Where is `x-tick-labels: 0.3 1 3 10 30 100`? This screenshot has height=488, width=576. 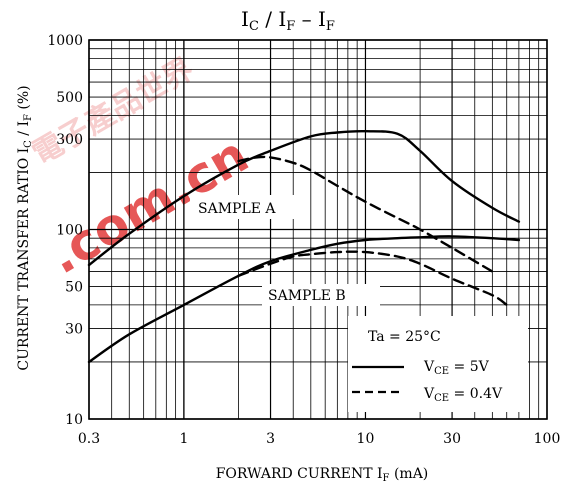
x-tick-labels: 0.3 1 3 10 30 100 is located at coordinates (319, 439).